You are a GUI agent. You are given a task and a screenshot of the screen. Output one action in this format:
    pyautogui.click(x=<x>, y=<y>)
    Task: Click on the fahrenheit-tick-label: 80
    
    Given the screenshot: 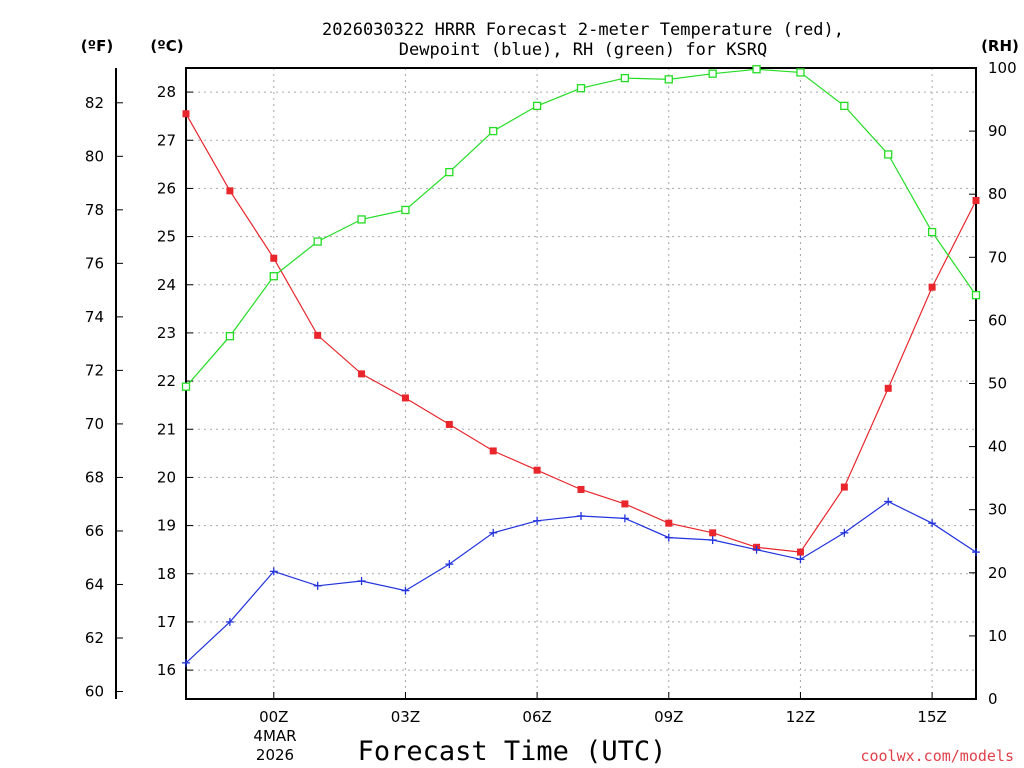 What is the action you would take?
    pyautogui.click(x=94, y=156)
    